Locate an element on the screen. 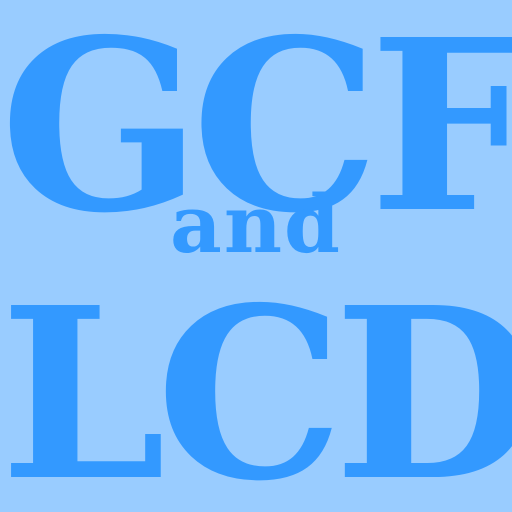  title-line-and: and is located at coordinates (256, 224).